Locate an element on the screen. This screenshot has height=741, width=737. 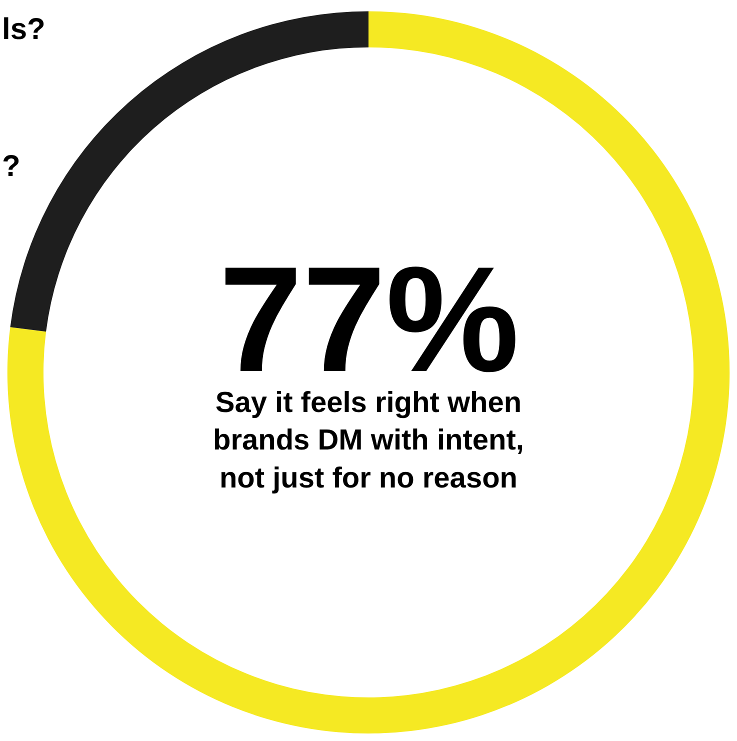
text: ls? is located at coordinates (24, 29).